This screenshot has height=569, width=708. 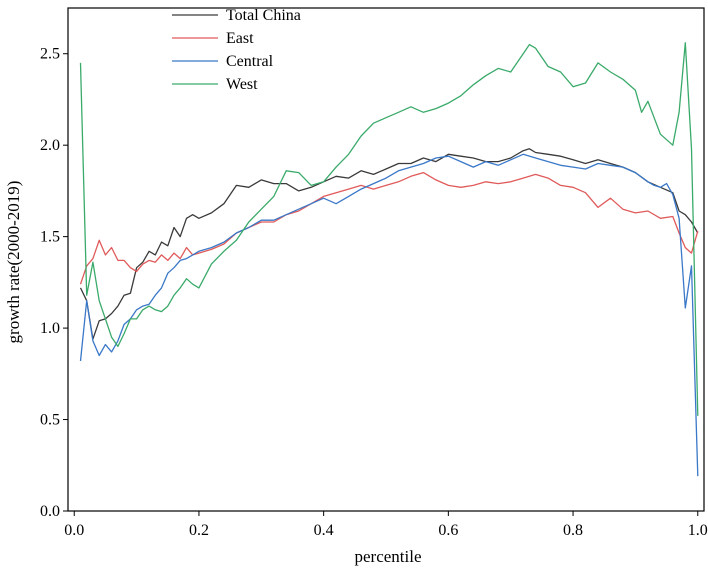 What do you see at coordinates (240, 38) in the screenshot?
I see `legend-label-east: East` at bounding box center [240, 38].